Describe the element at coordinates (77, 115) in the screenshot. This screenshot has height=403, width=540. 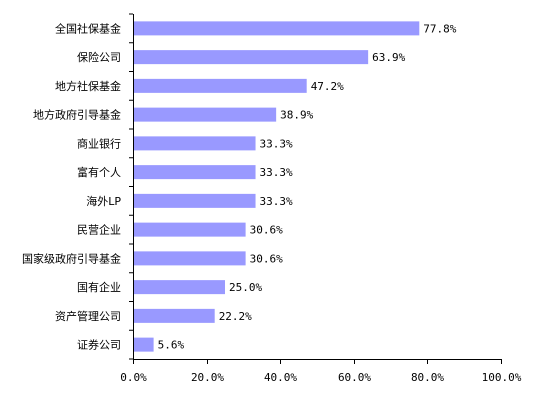
I see `category-label: 地方政府引导基金` at that location.